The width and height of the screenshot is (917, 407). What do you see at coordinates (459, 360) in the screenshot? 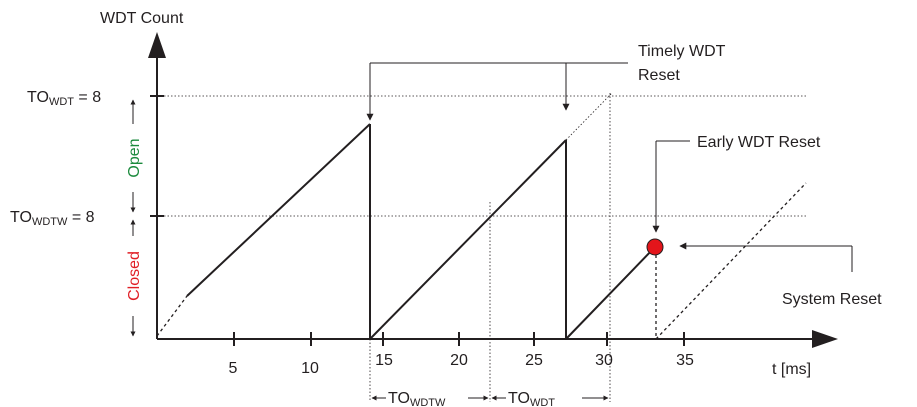
I see `x-tick-label-20: 20` at bounding box center [459, 360].